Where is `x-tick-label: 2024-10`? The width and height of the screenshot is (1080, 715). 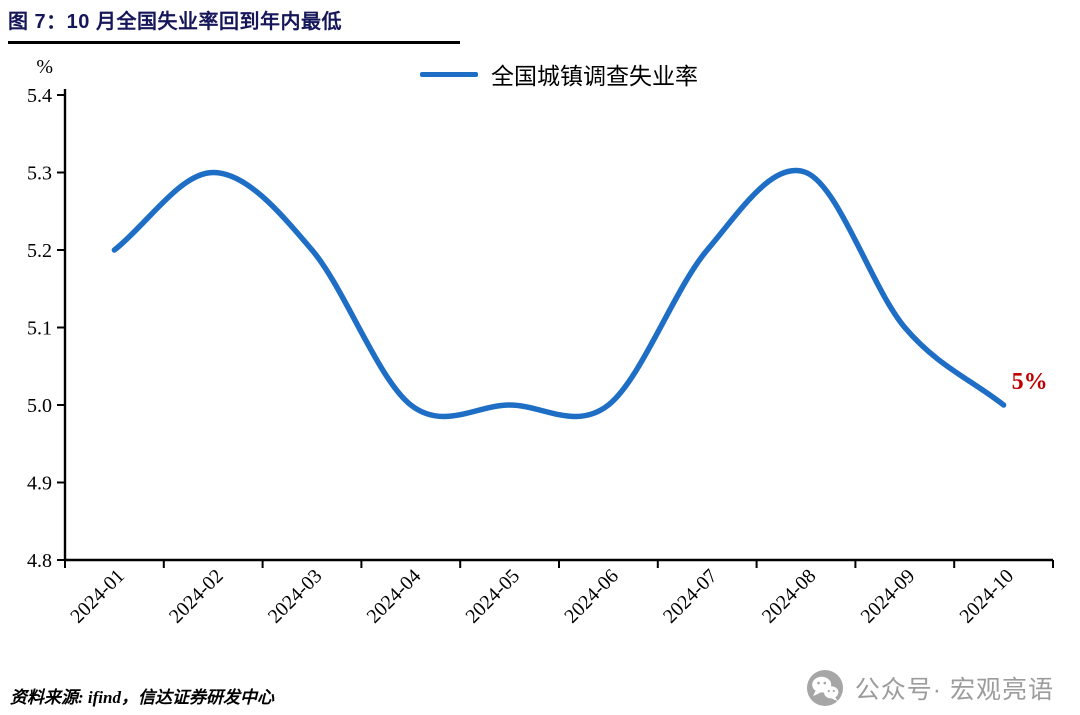
x-tick-label: 2024-10 is located at coordinates (986, 596).